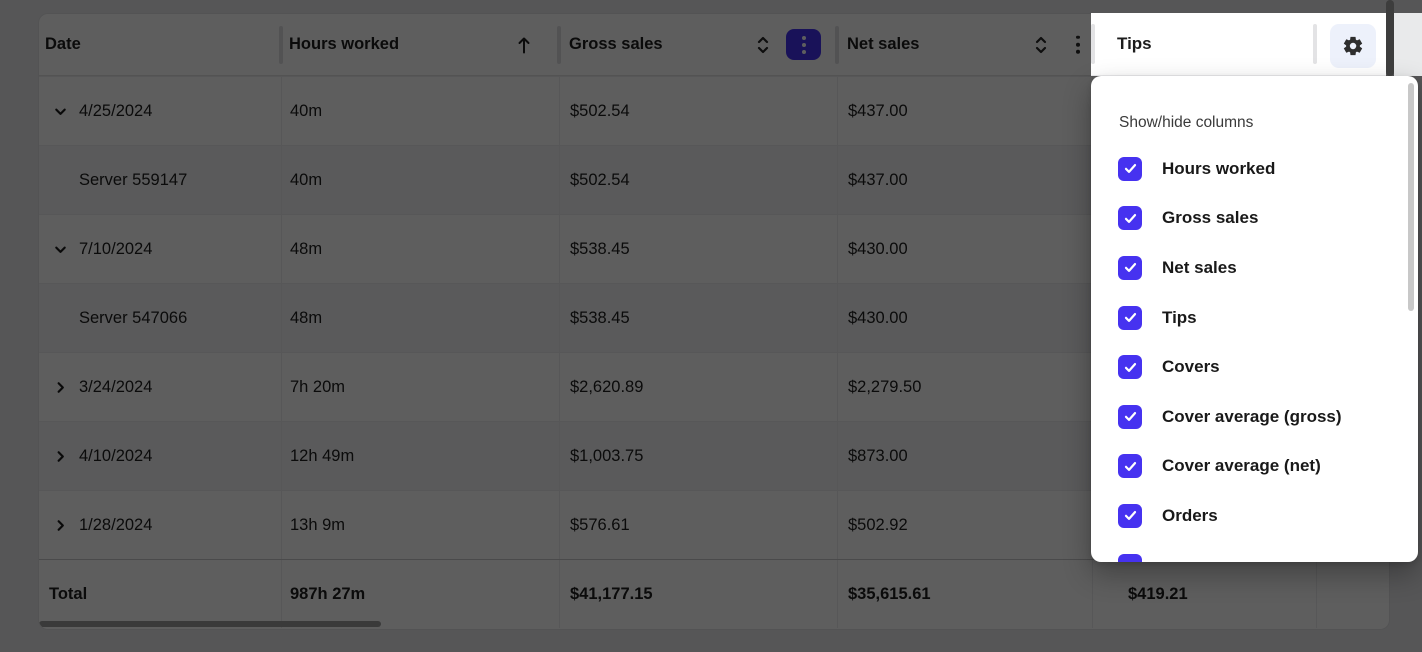 Image resolution: width=1422 pixels, height=652 pixels. Describe the element at coordinates (1186, 122) in the screenshot. I see `popover-title: Show/hide columns` at that location.